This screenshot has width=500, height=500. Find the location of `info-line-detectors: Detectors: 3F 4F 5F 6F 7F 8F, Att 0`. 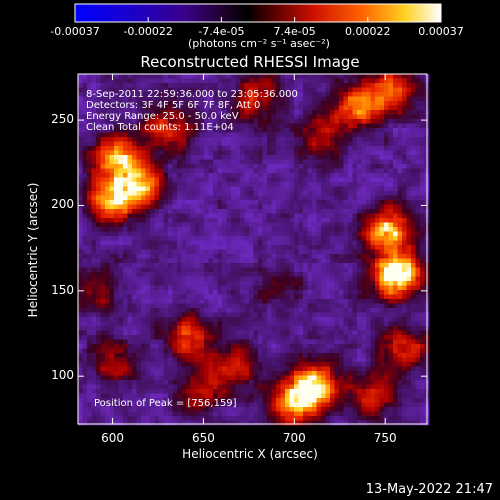

info-line-detectors: Detectors: 3F 4F 5F 6F 7F 8F, Att 0 is located at coordinates (173, 105).